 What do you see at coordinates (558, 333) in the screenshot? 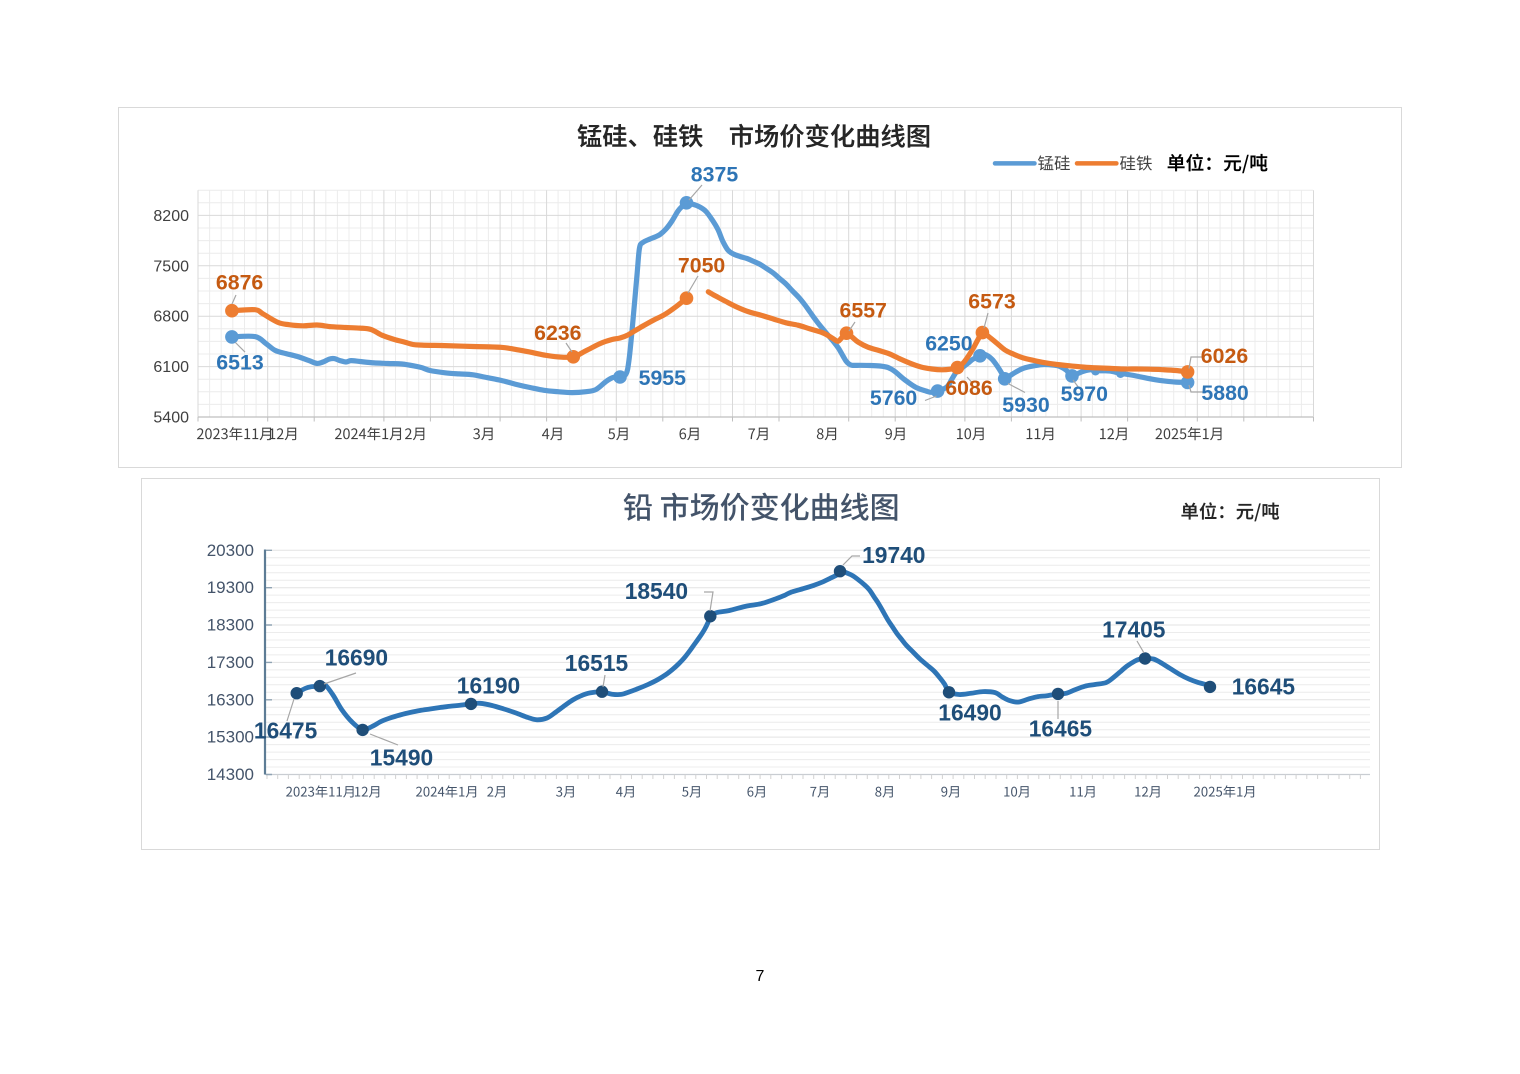
I see `svg-text: 6236` at bounding box center [558, 333].